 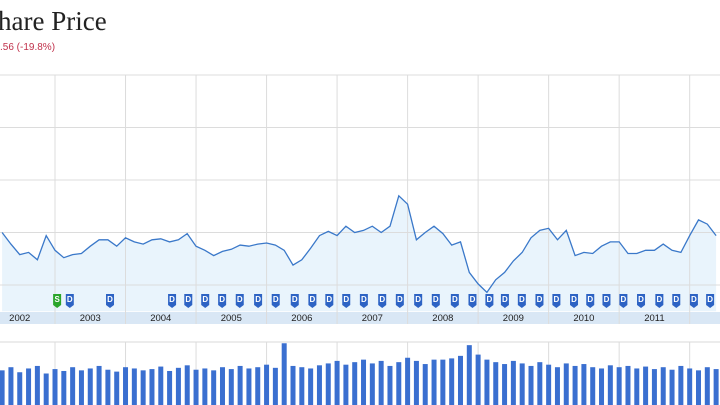 I want to click on year-label: 2010, so click(x=583, y=318).